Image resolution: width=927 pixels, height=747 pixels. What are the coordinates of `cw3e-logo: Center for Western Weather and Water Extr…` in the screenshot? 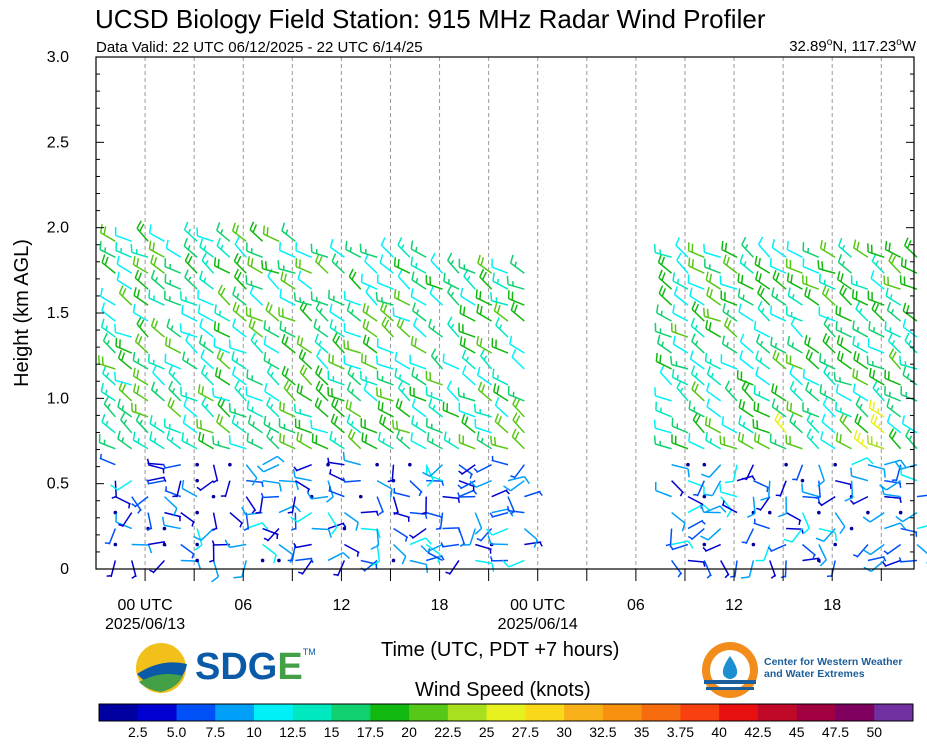 It's located at (805, 670).